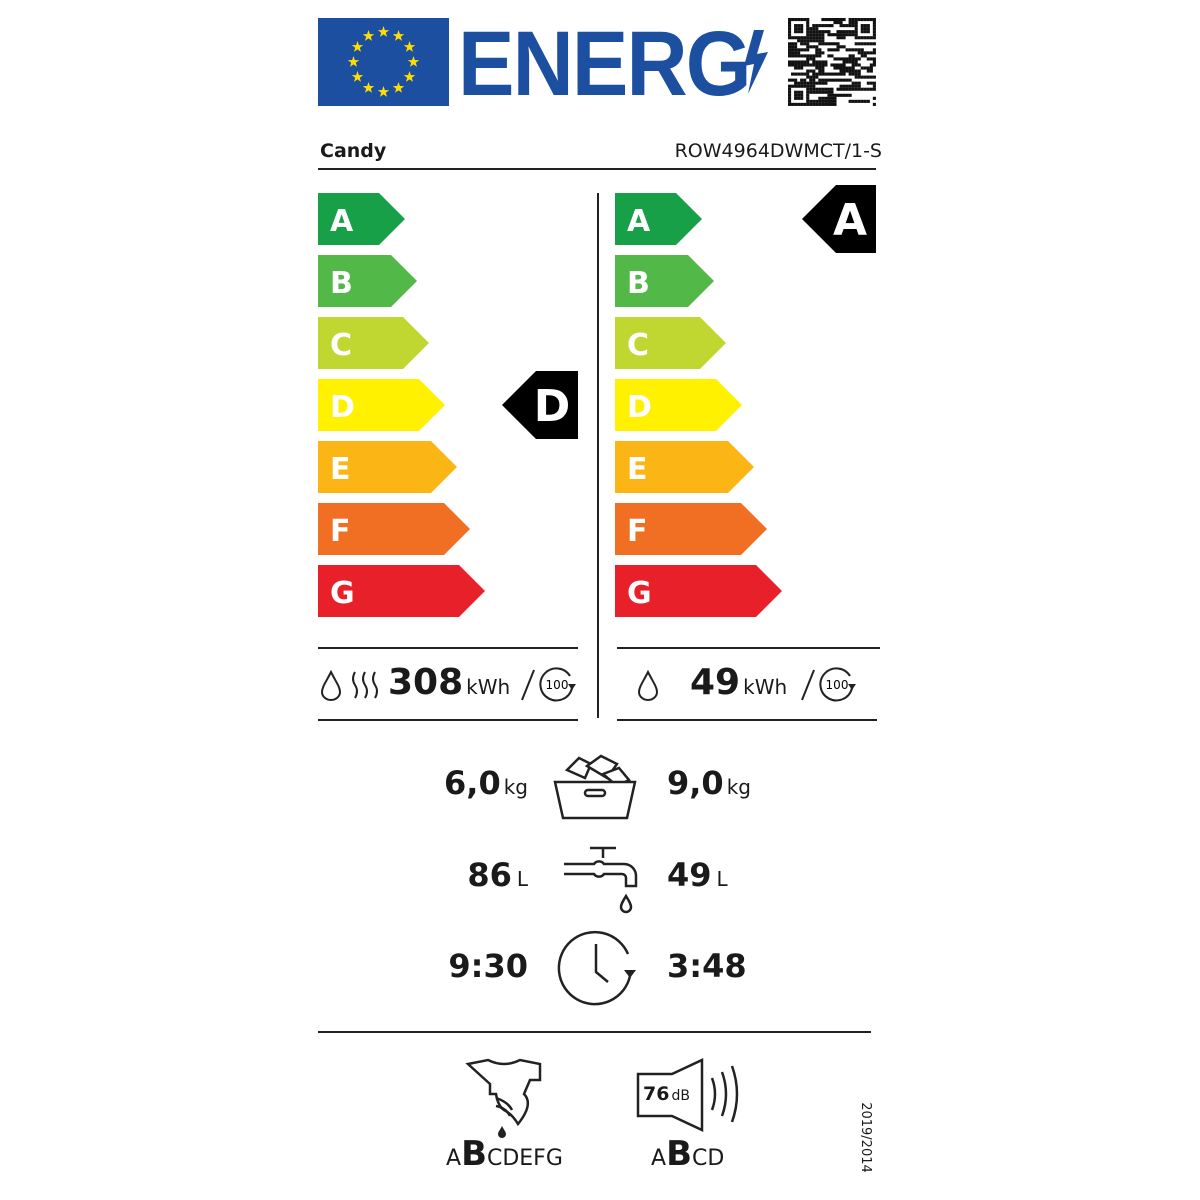 Image resolution: width=1200 pixels, height=1200 pixels. What do you see at coordinates (605, 64) in the screenshot?
I see `energy-logo-text: ENERG` at bounding box center [605, 64].